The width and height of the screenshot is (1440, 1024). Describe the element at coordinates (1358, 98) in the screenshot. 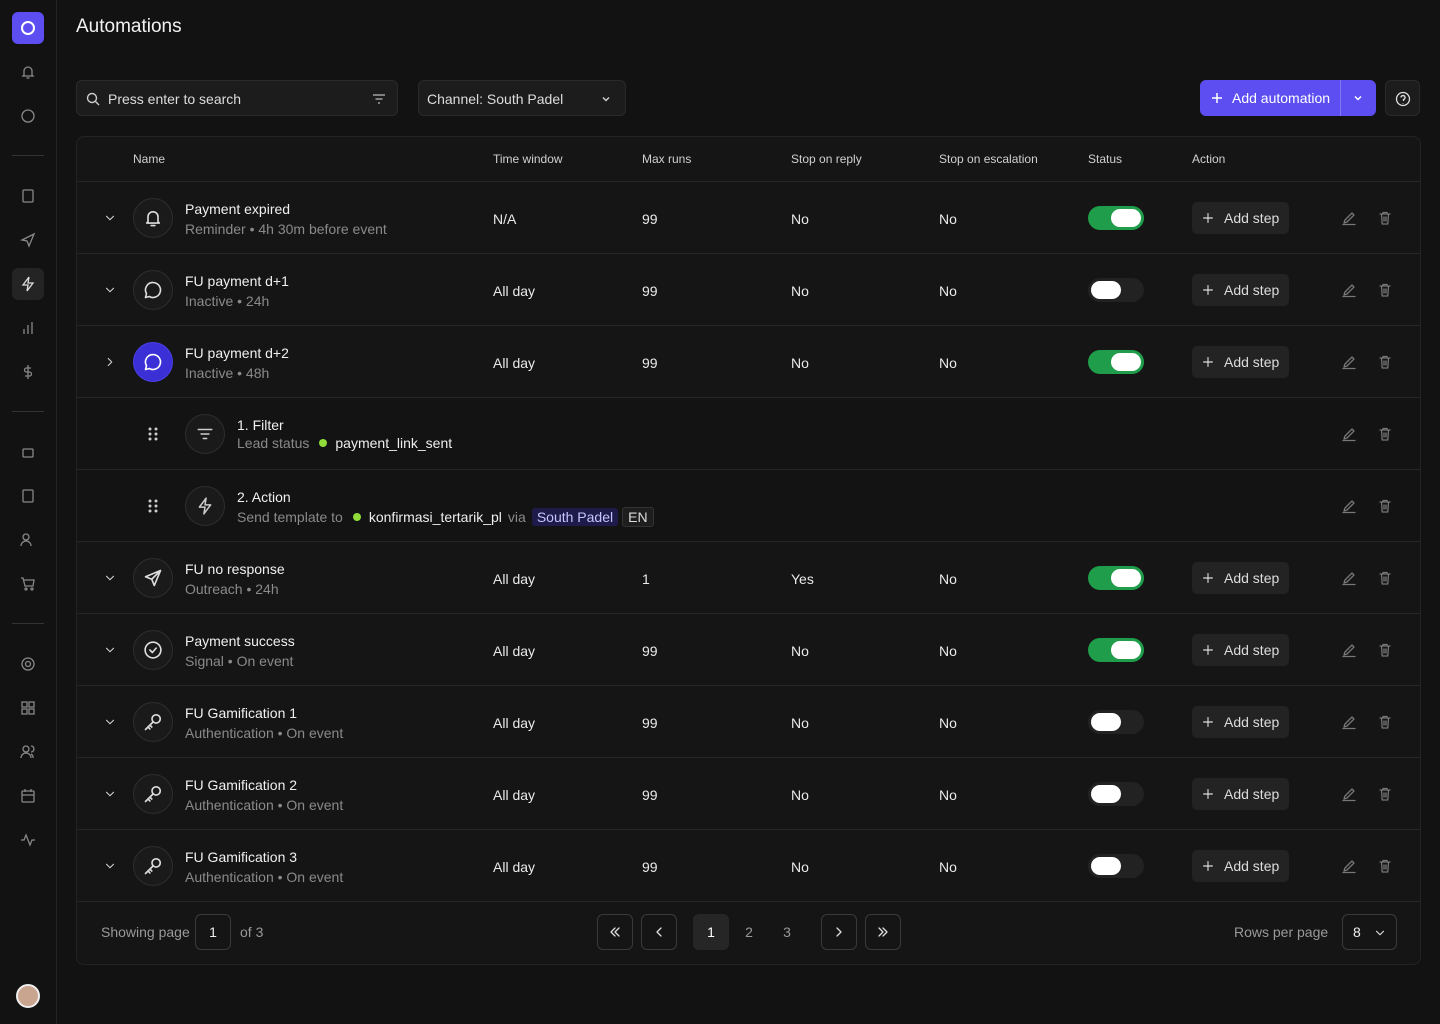

I see `add-dropdown` at that location.